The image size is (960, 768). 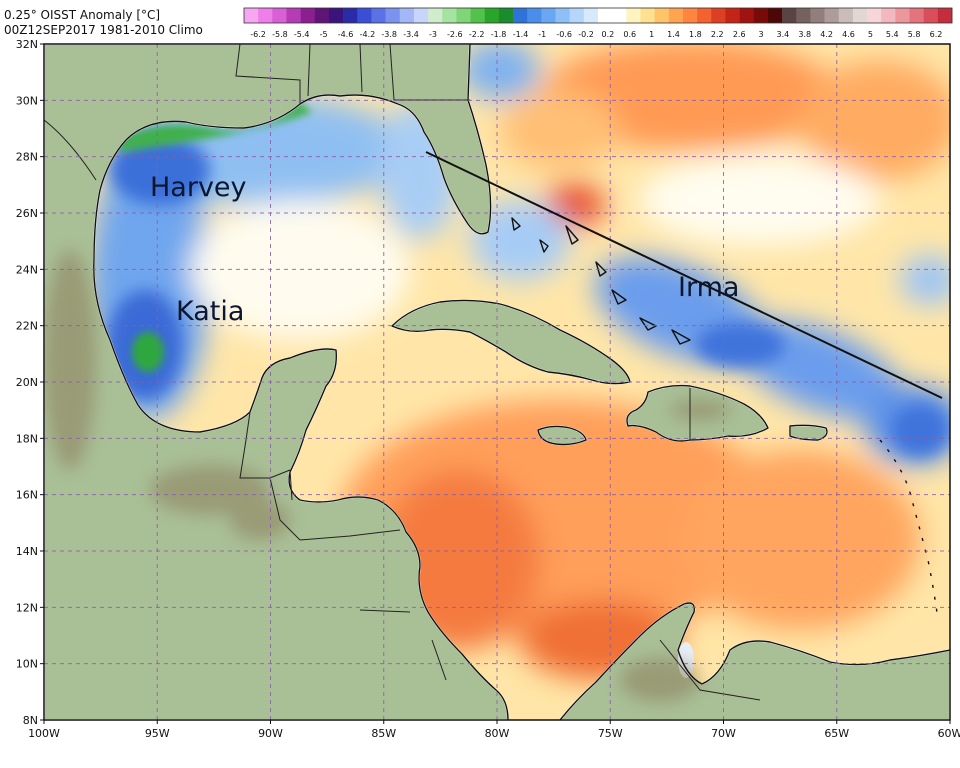 What do you see at coordinates (920, 430) in the screenshot?
I see `anomaly-core-irma-e` at bounding box center [920, 430].